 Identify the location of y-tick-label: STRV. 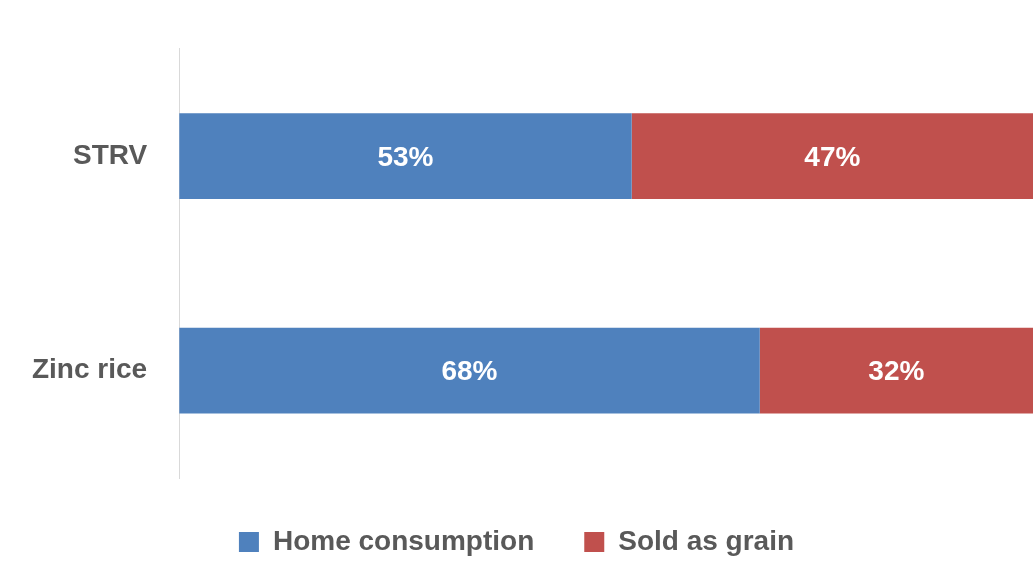
(110, 154).